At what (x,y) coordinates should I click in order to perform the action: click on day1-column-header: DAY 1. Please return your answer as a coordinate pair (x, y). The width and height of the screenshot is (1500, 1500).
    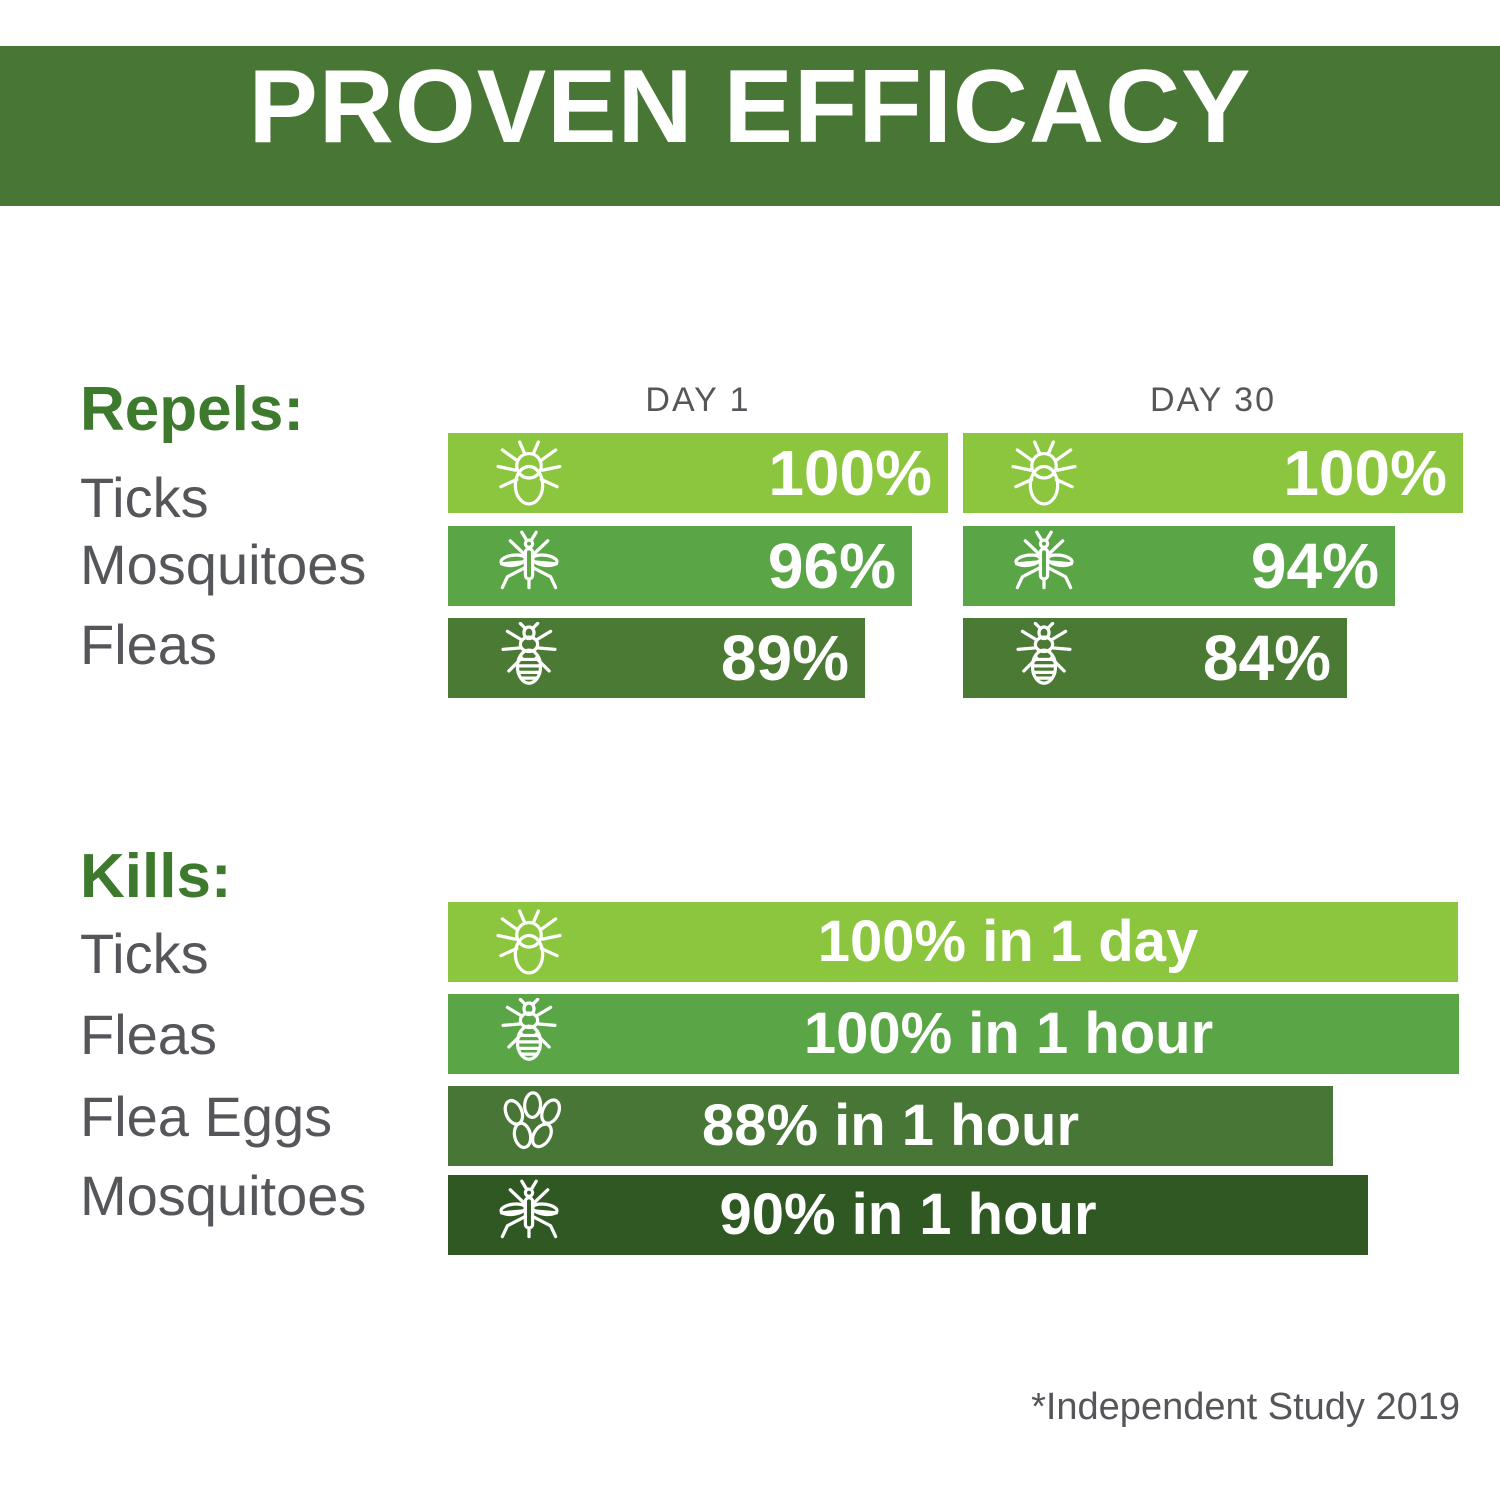
    Looking at the image, I should click on (698, 400).